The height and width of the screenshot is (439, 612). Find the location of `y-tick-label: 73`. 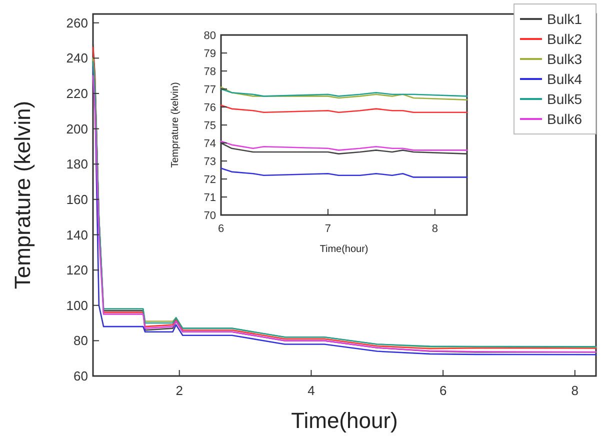

y-tick-label: 73 is located at coordinates (210, 162).